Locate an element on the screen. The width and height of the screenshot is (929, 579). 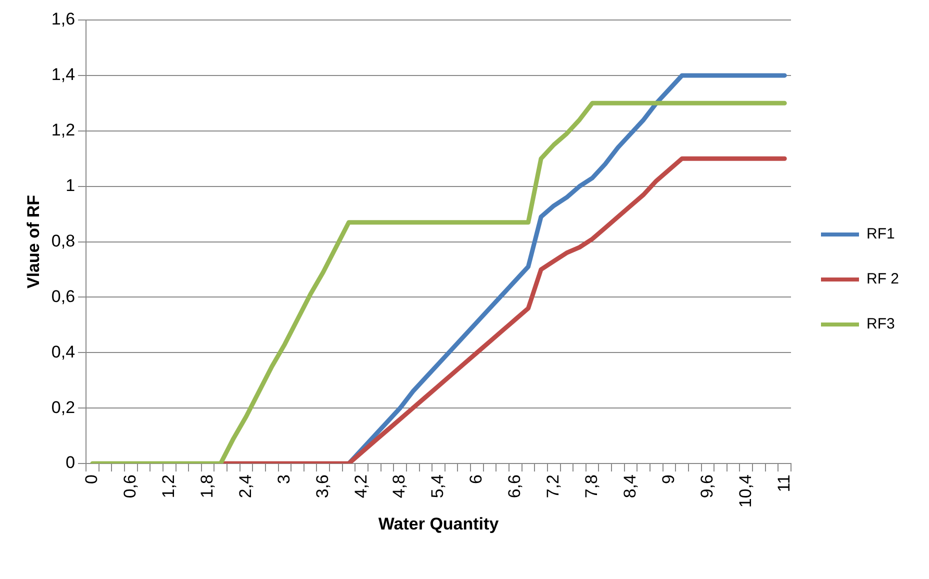
x-tick-label: 2,4 is located at coordinates (245, 486).